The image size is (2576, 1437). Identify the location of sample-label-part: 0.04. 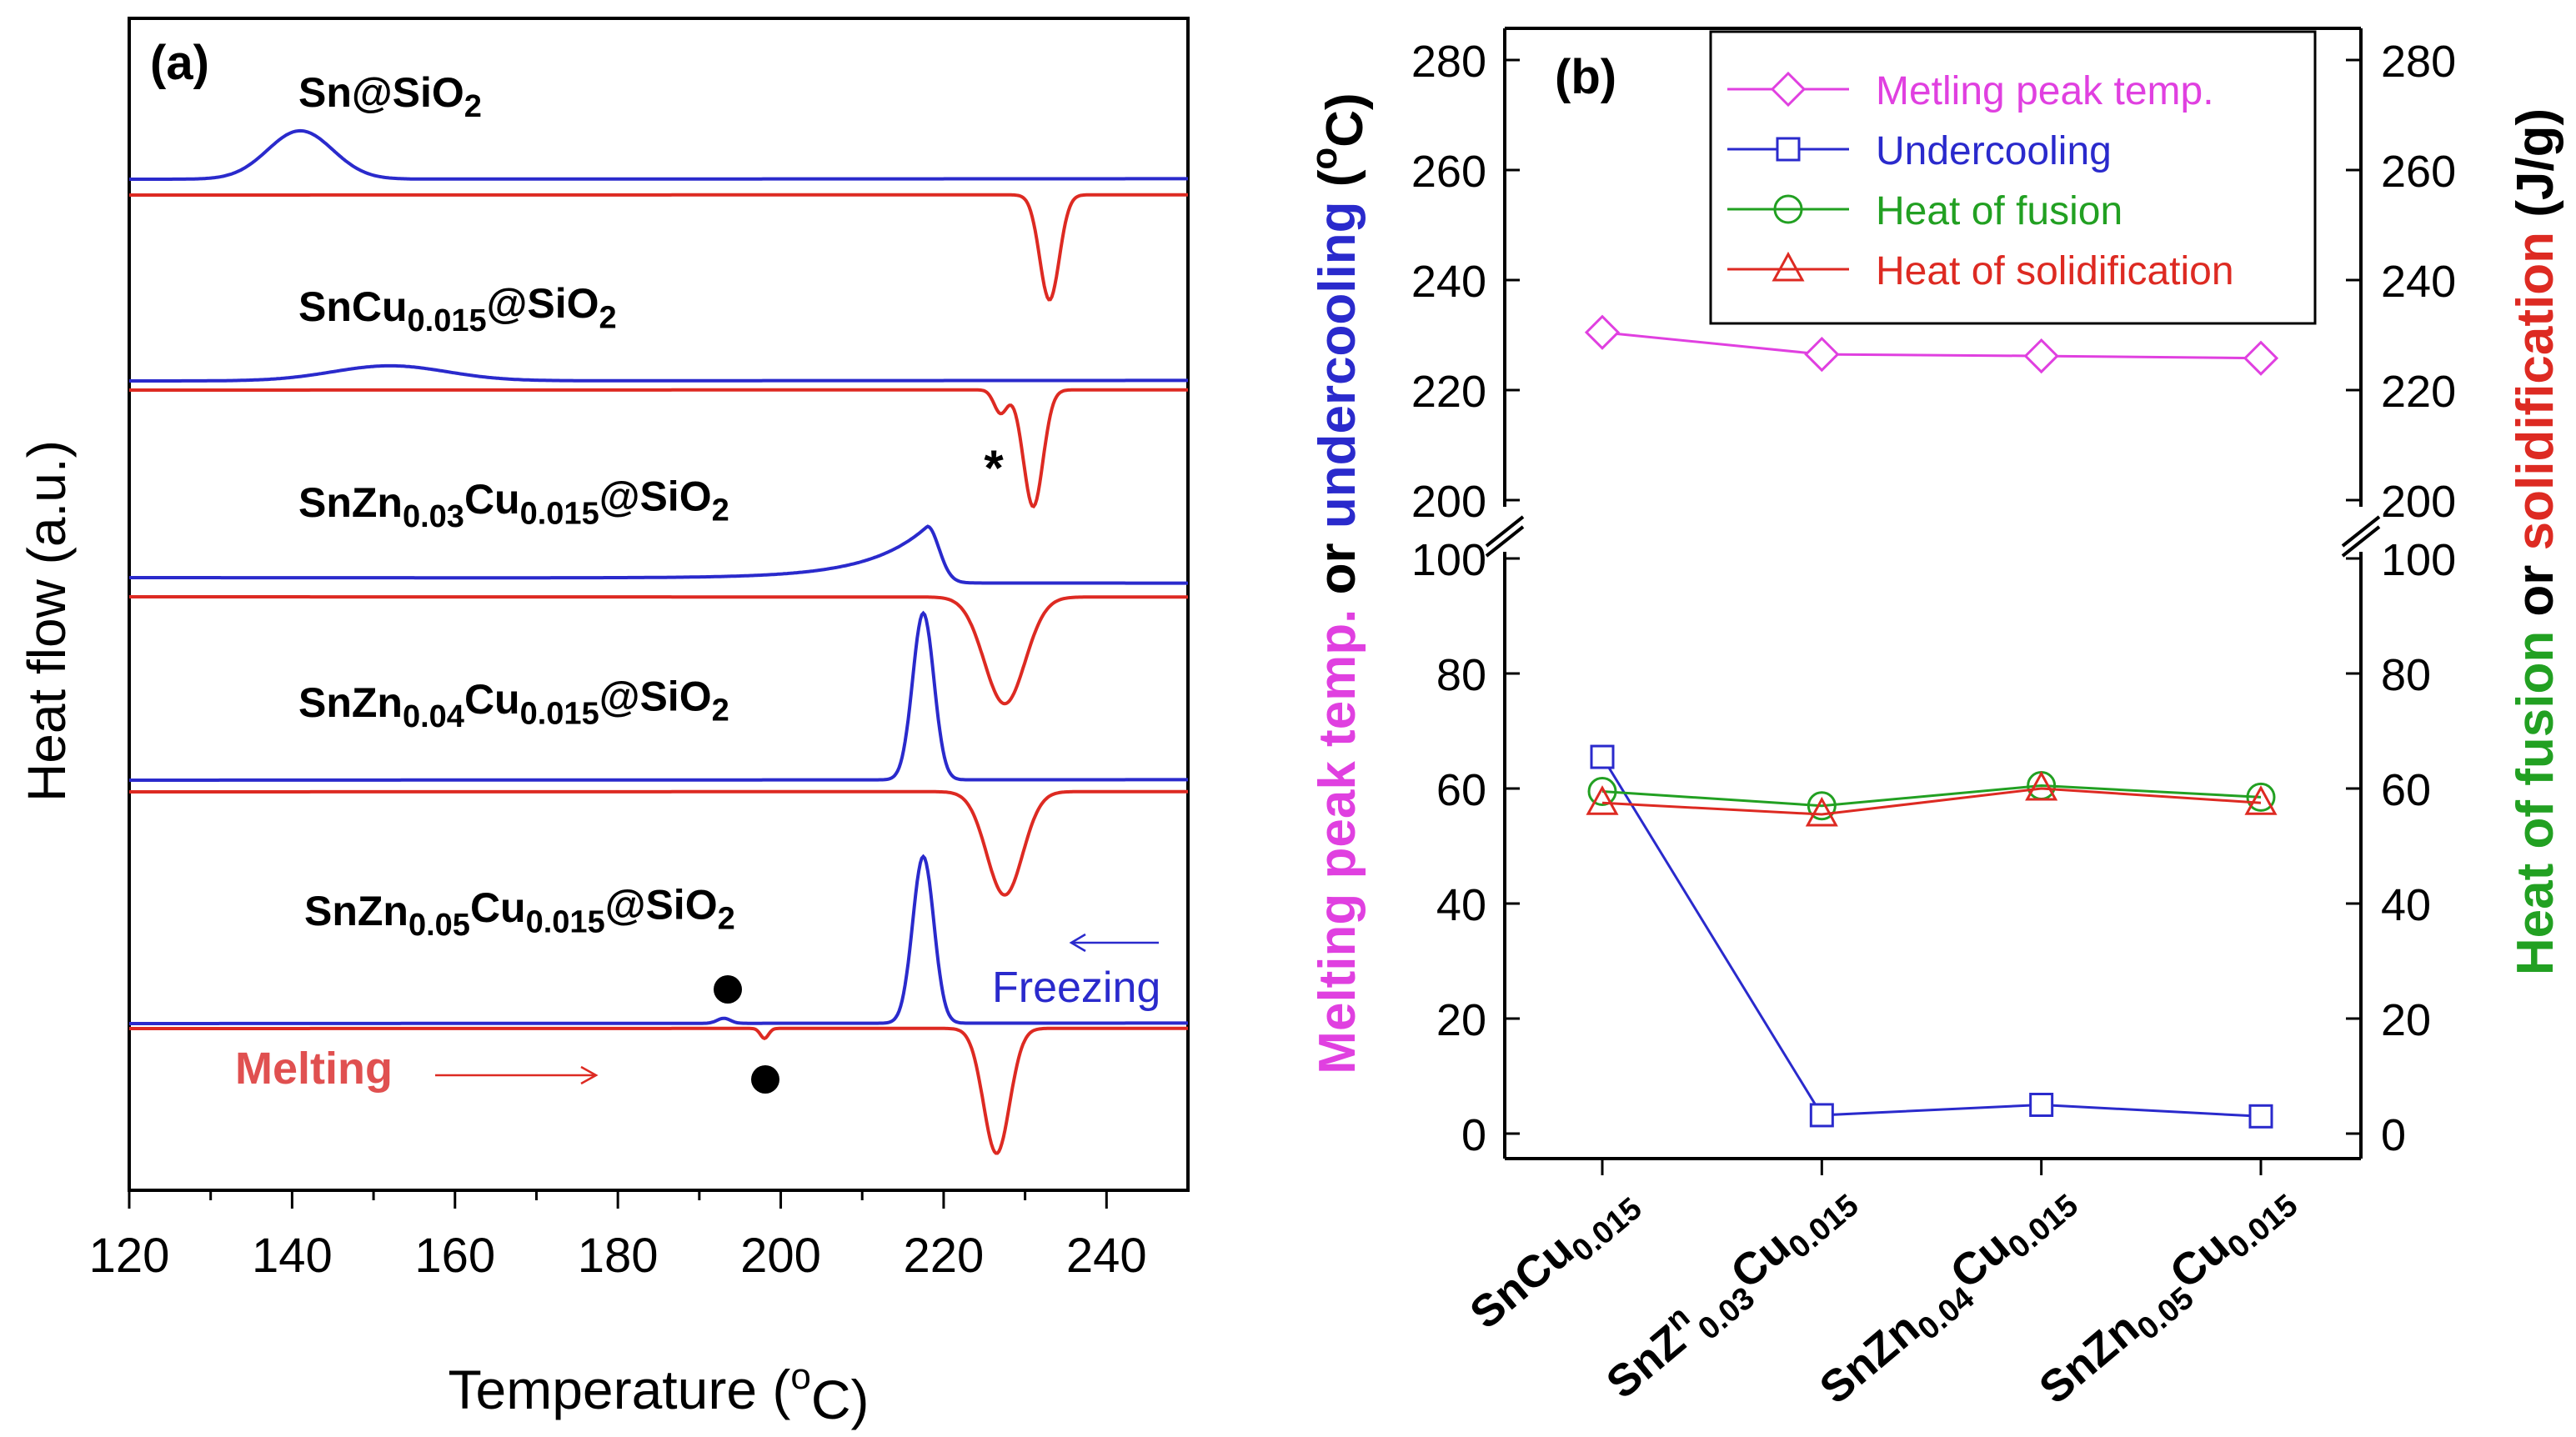
(433, 717).